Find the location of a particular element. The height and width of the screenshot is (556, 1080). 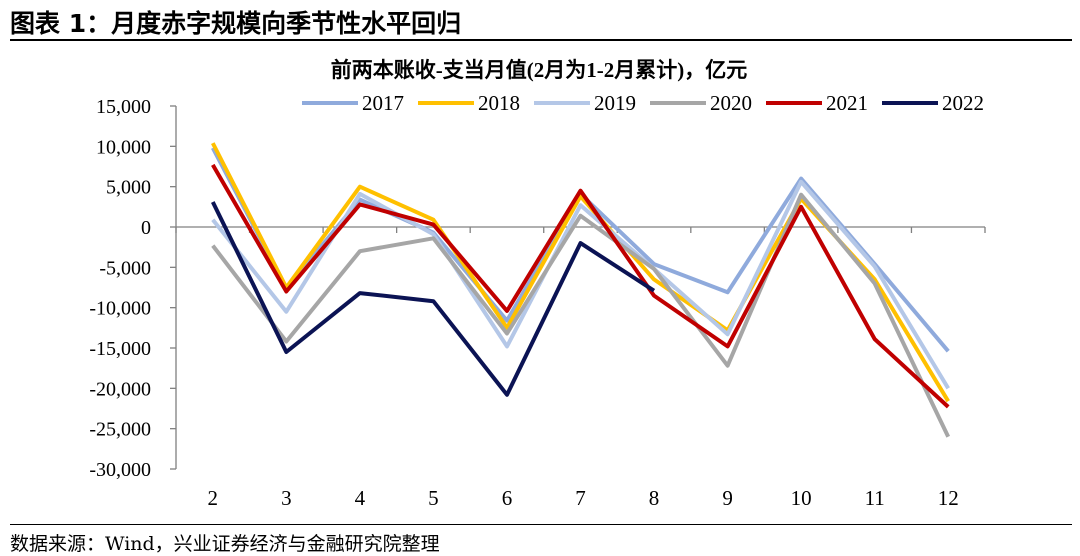

x-tick-label: 8 is located at coordinates (654, 498).